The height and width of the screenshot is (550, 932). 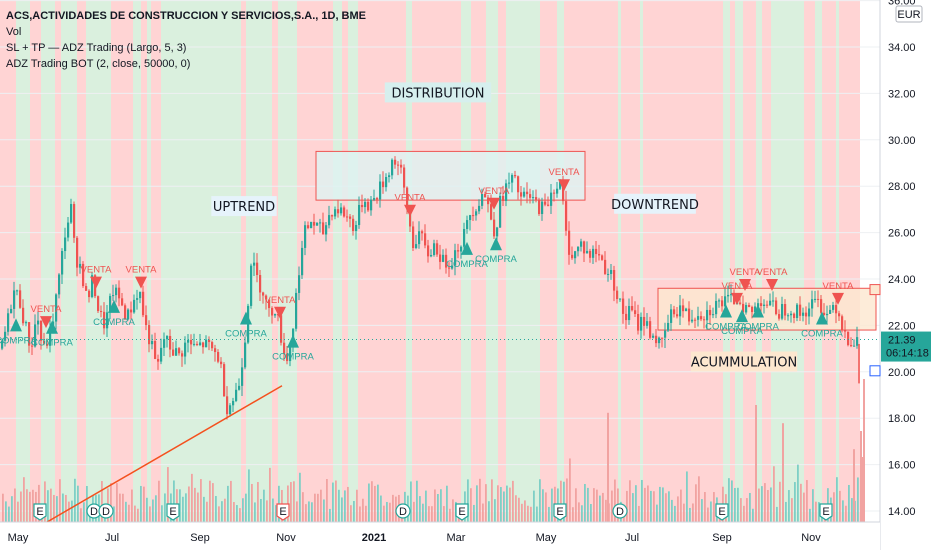 What do you see at coordinates (97, 270) in the screenshot?
I see `sell-signal-label: VENTA` at bounding box center [97, 270].